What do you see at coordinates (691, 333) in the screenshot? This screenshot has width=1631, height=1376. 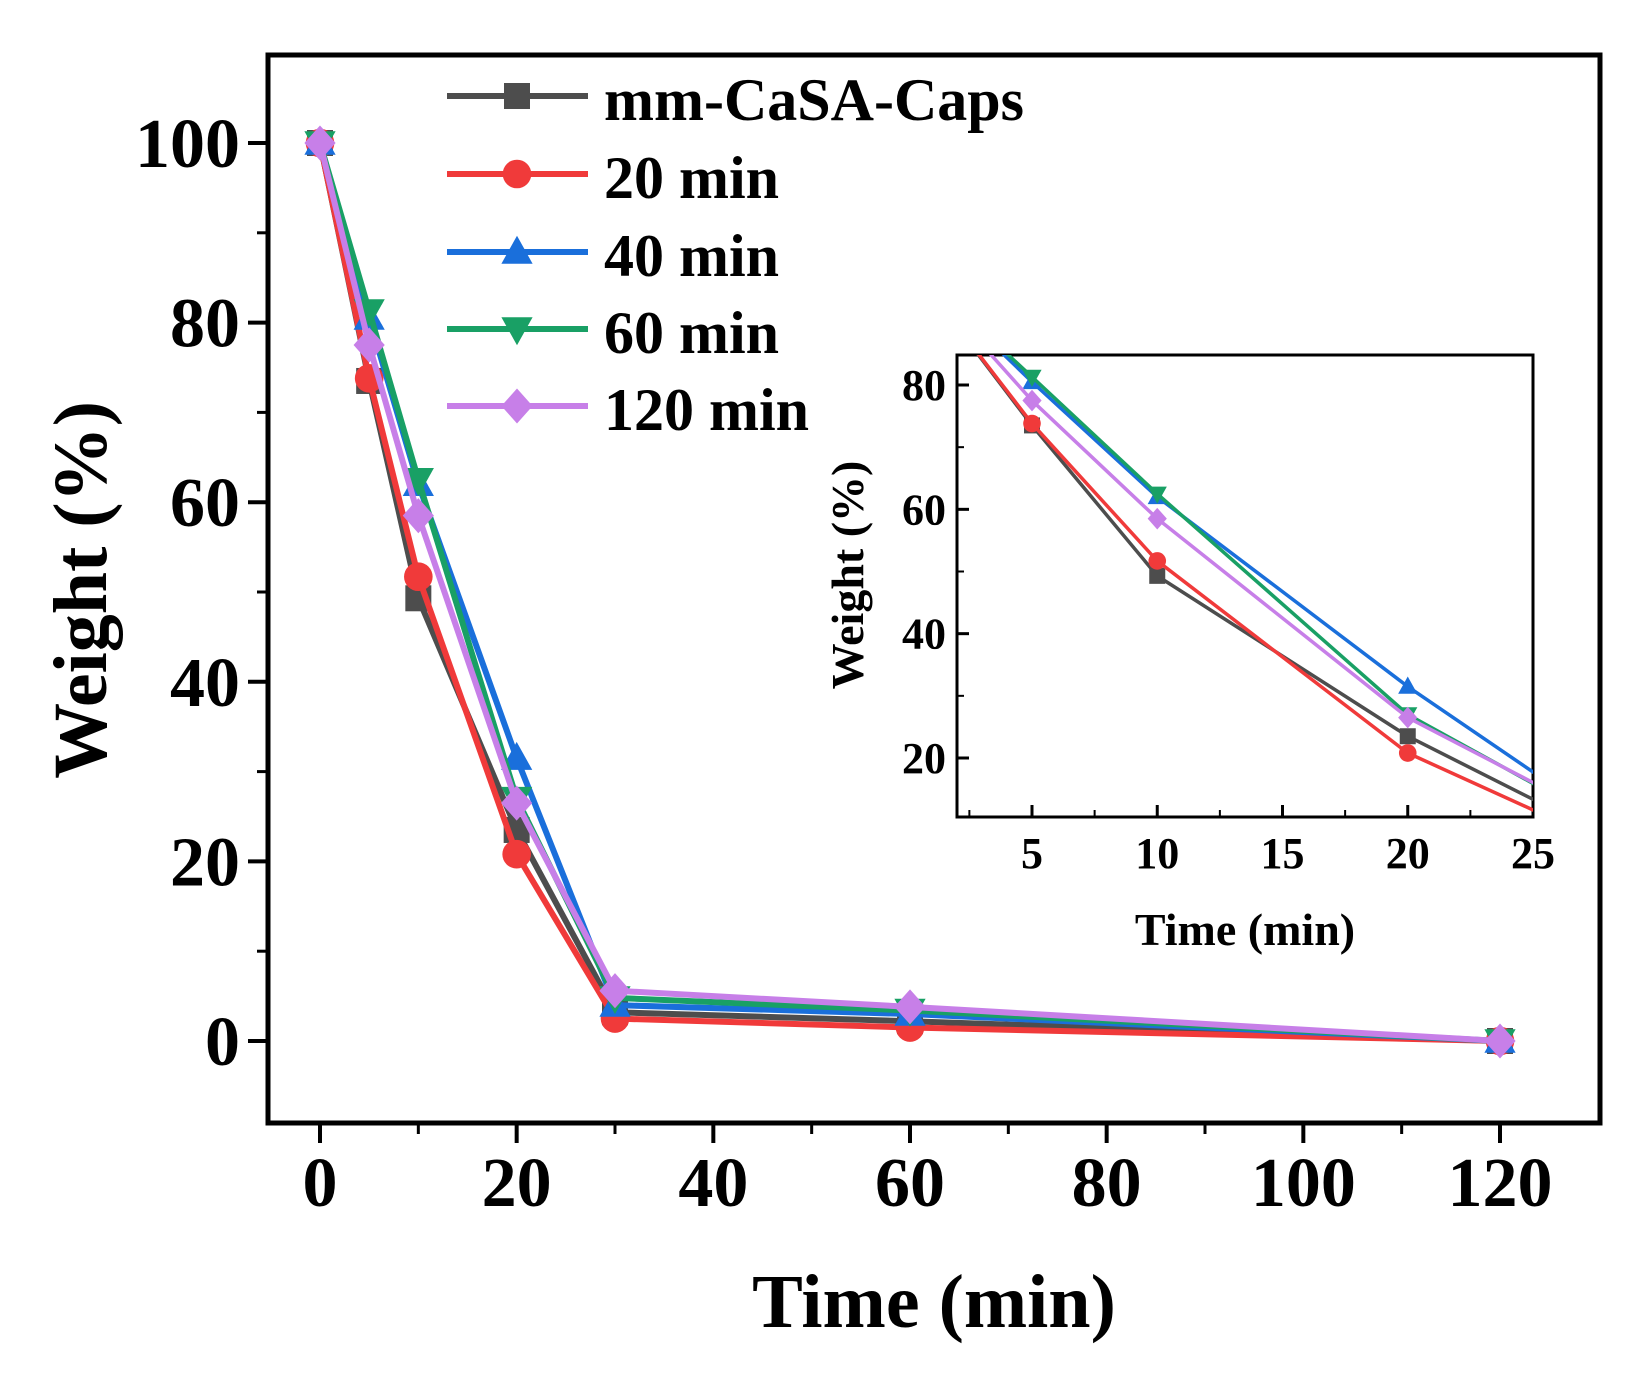 I see `legend-label-3: 60 min` at bounding box center [691, 333].